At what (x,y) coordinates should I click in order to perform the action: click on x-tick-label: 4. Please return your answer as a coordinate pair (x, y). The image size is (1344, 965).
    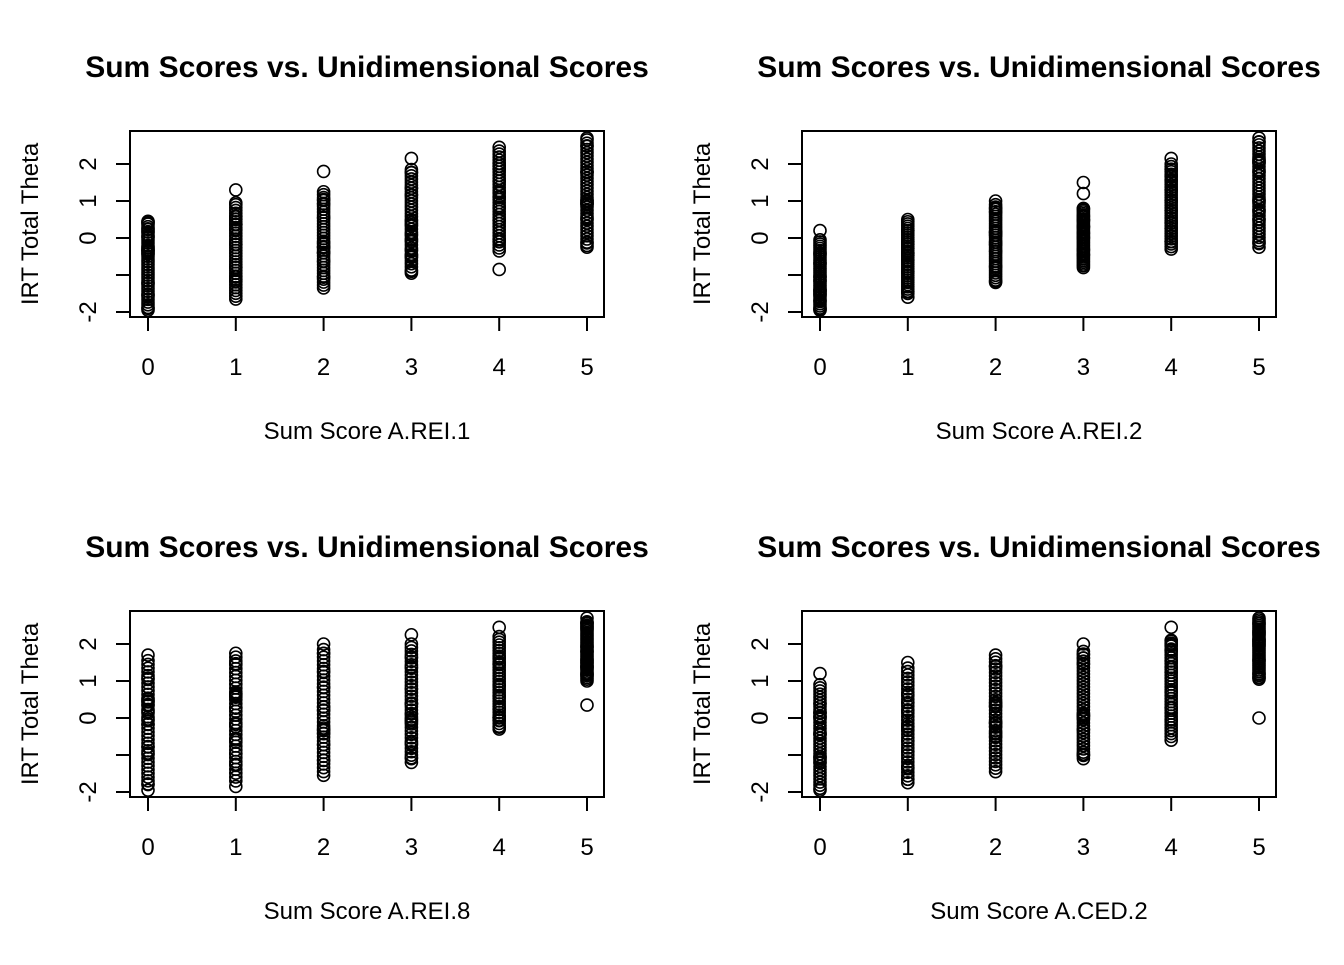
    Looking at the image, I should click on (499, 847).